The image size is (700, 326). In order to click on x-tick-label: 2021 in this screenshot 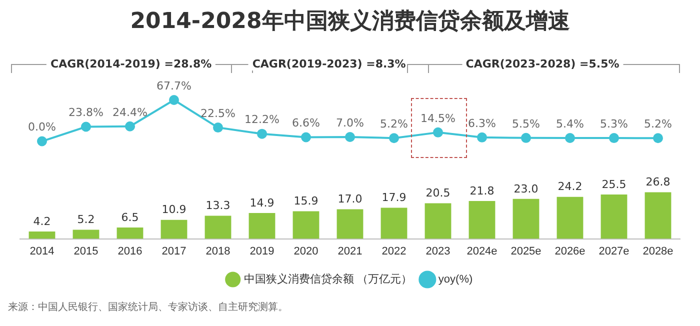, I will do `click(350, 251)`.